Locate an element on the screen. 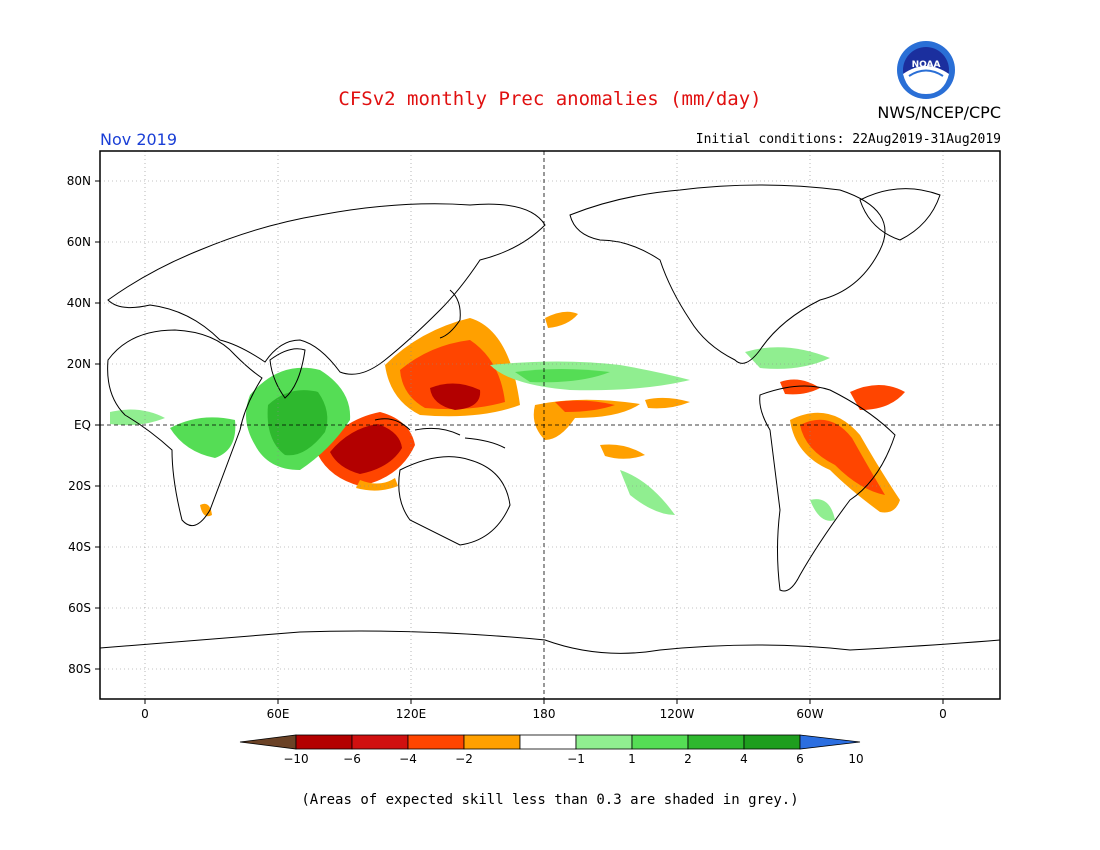 Image resolution: width=1100 pixels, height=850 pixels. coastline-north-america is located at coordinates (727, 274).